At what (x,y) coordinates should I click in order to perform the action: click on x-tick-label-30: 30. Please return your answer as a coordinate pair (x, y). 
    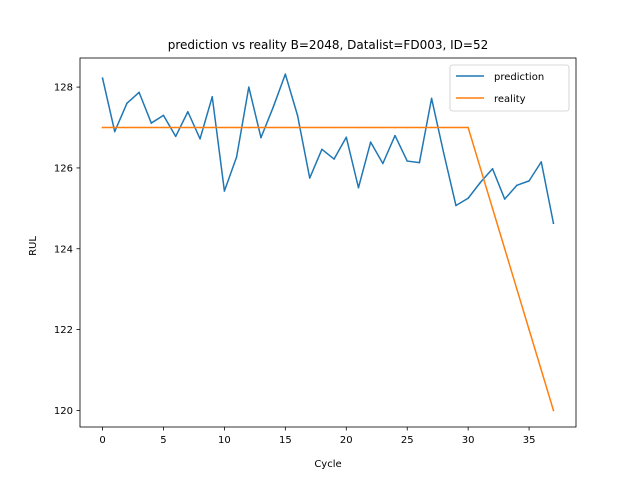
    Looking at the image, I should click on (468, 440).